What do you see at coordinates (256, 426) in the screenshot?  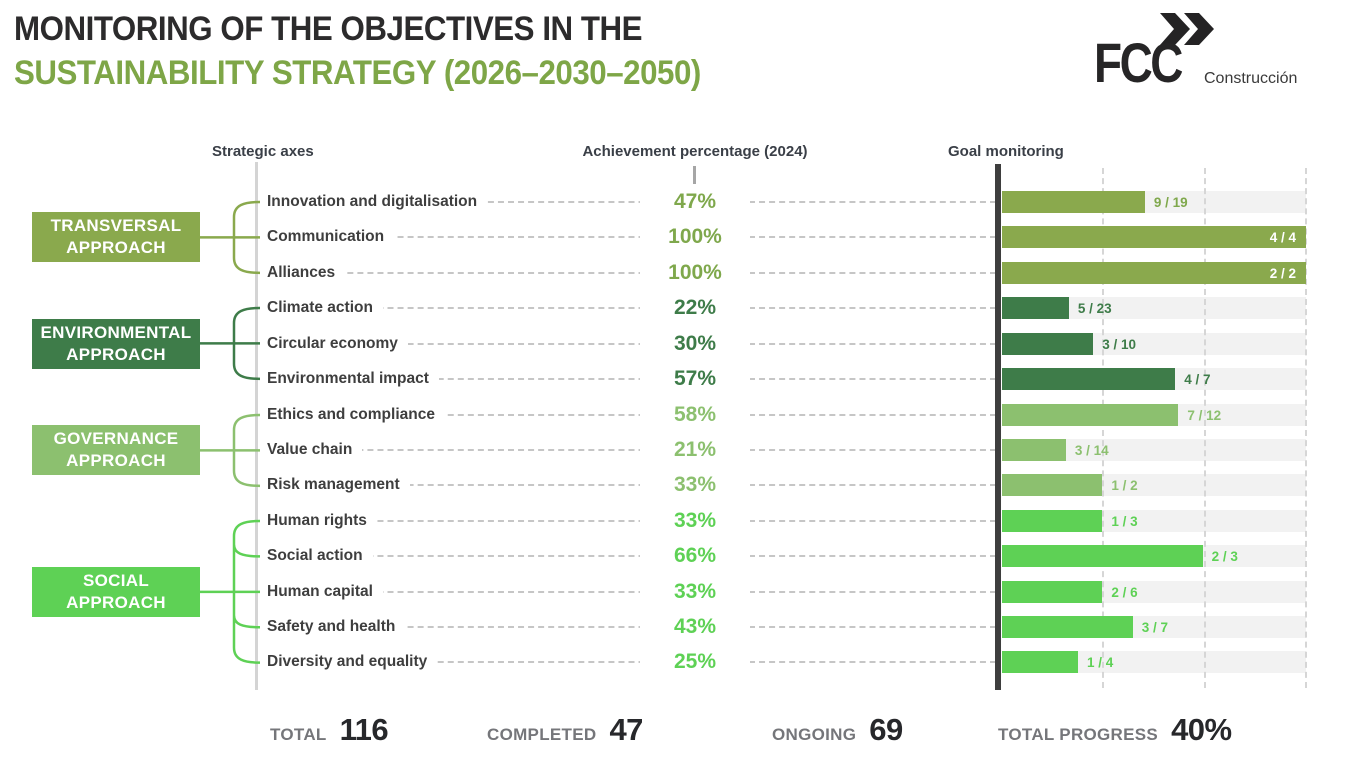 I see `axes-divider-line` at bounding box center [256, 426].